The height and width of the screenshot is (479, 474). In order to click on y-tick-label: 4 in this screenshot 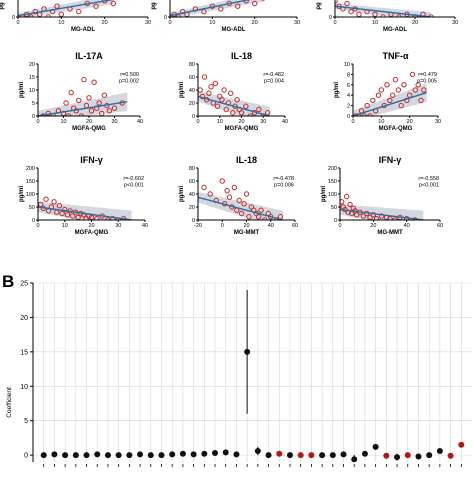, I will do `click(348, 96)`.